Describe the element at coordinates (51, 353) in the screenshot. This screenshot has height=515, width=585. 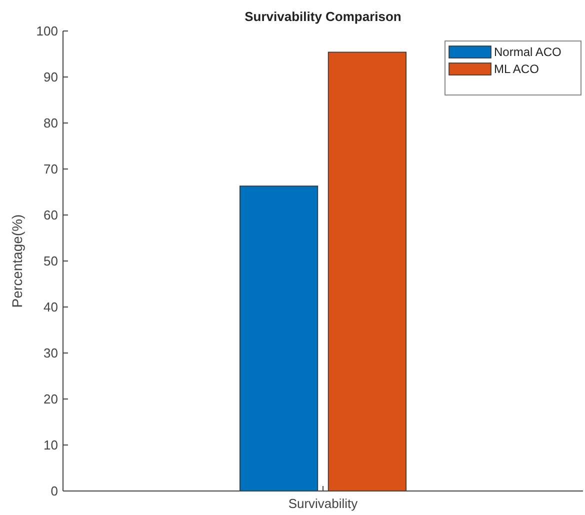
I see `y-tick-label: 30` at that location.